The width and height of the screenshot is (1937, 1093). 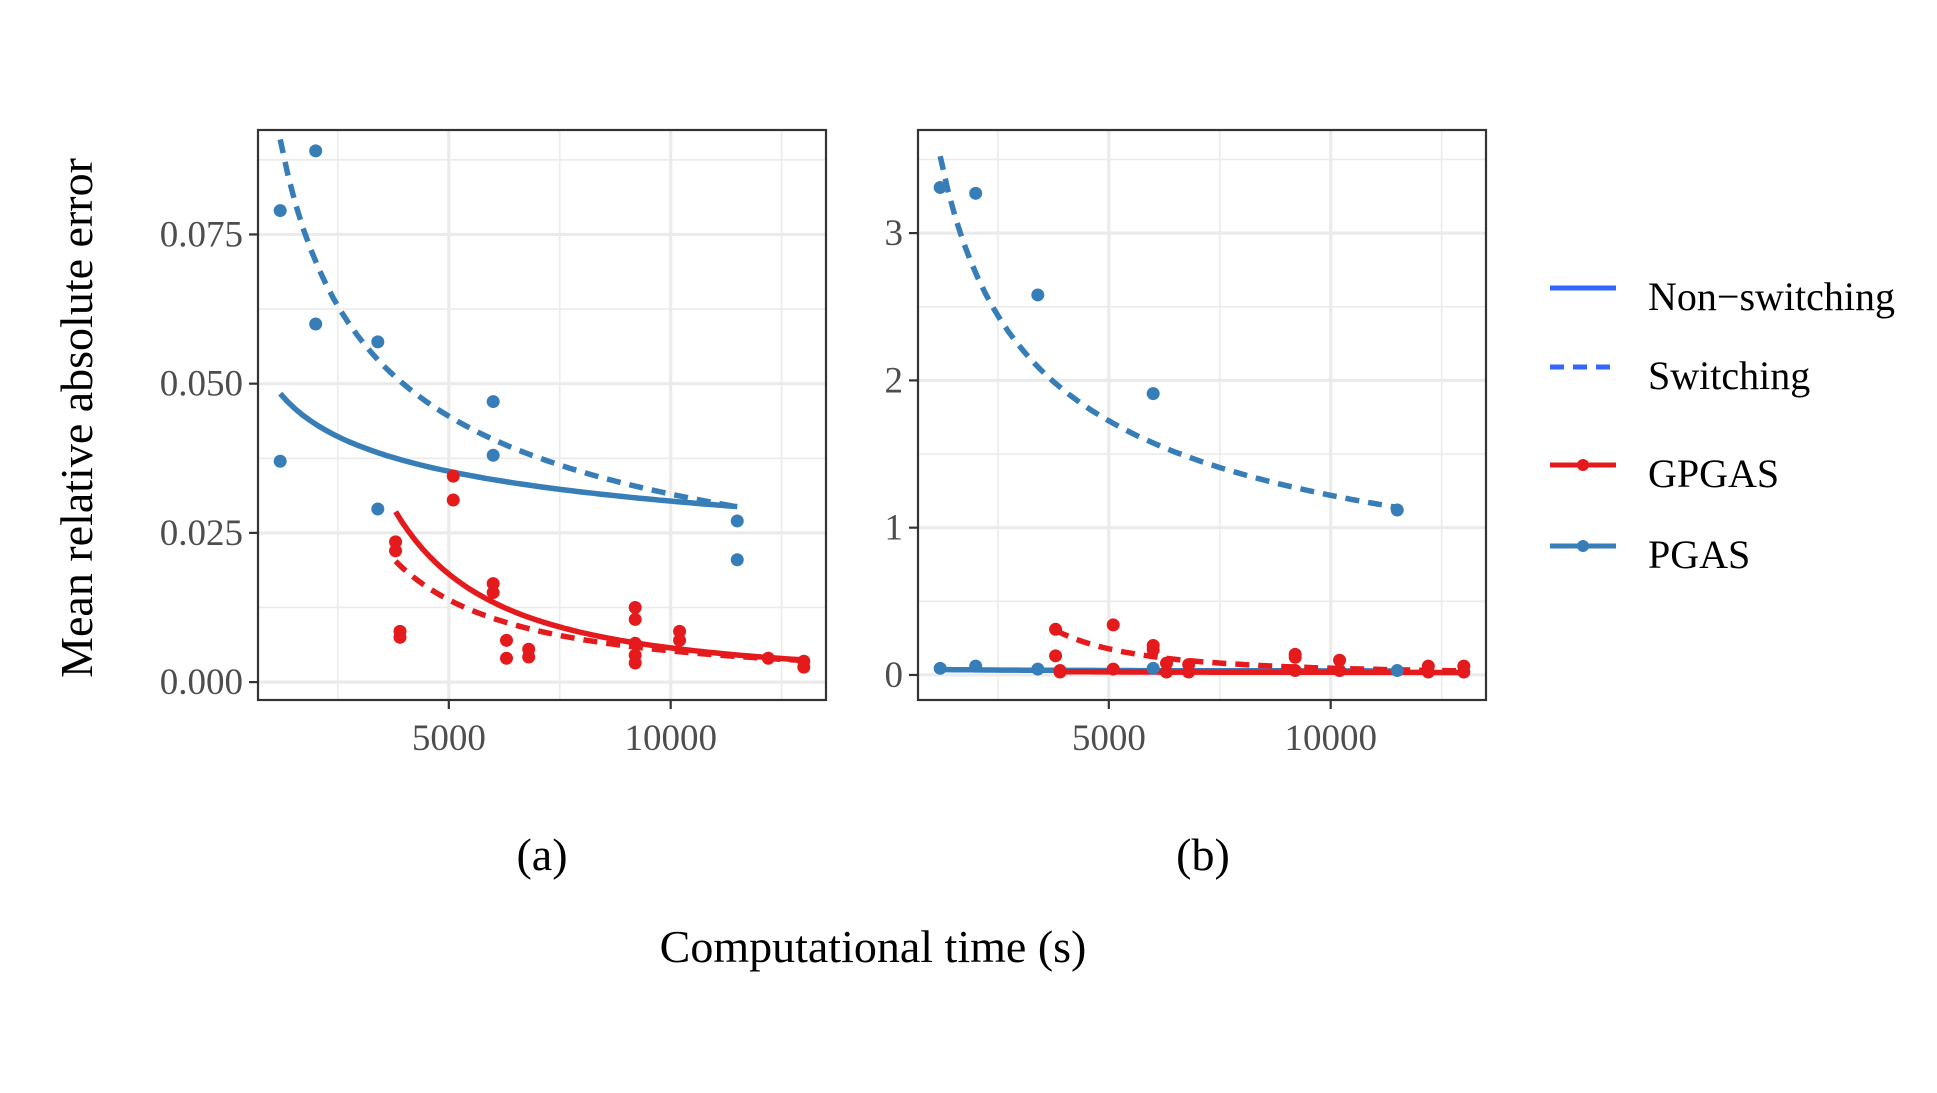 I want to click on legend-key-pgas-point, so click(x=1583, y=546).